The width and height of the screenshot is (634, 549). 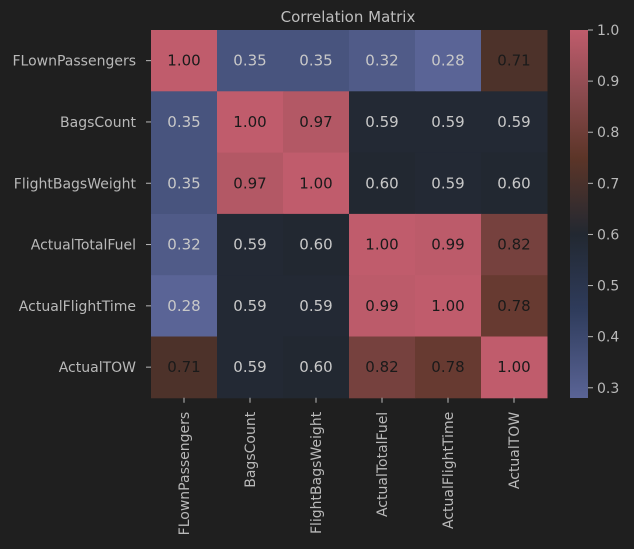 What do you see at coordinates (608, 389) in the screenshot?
I see `colorbar-tick-label: 0.3` at bounding box center [608, 389].